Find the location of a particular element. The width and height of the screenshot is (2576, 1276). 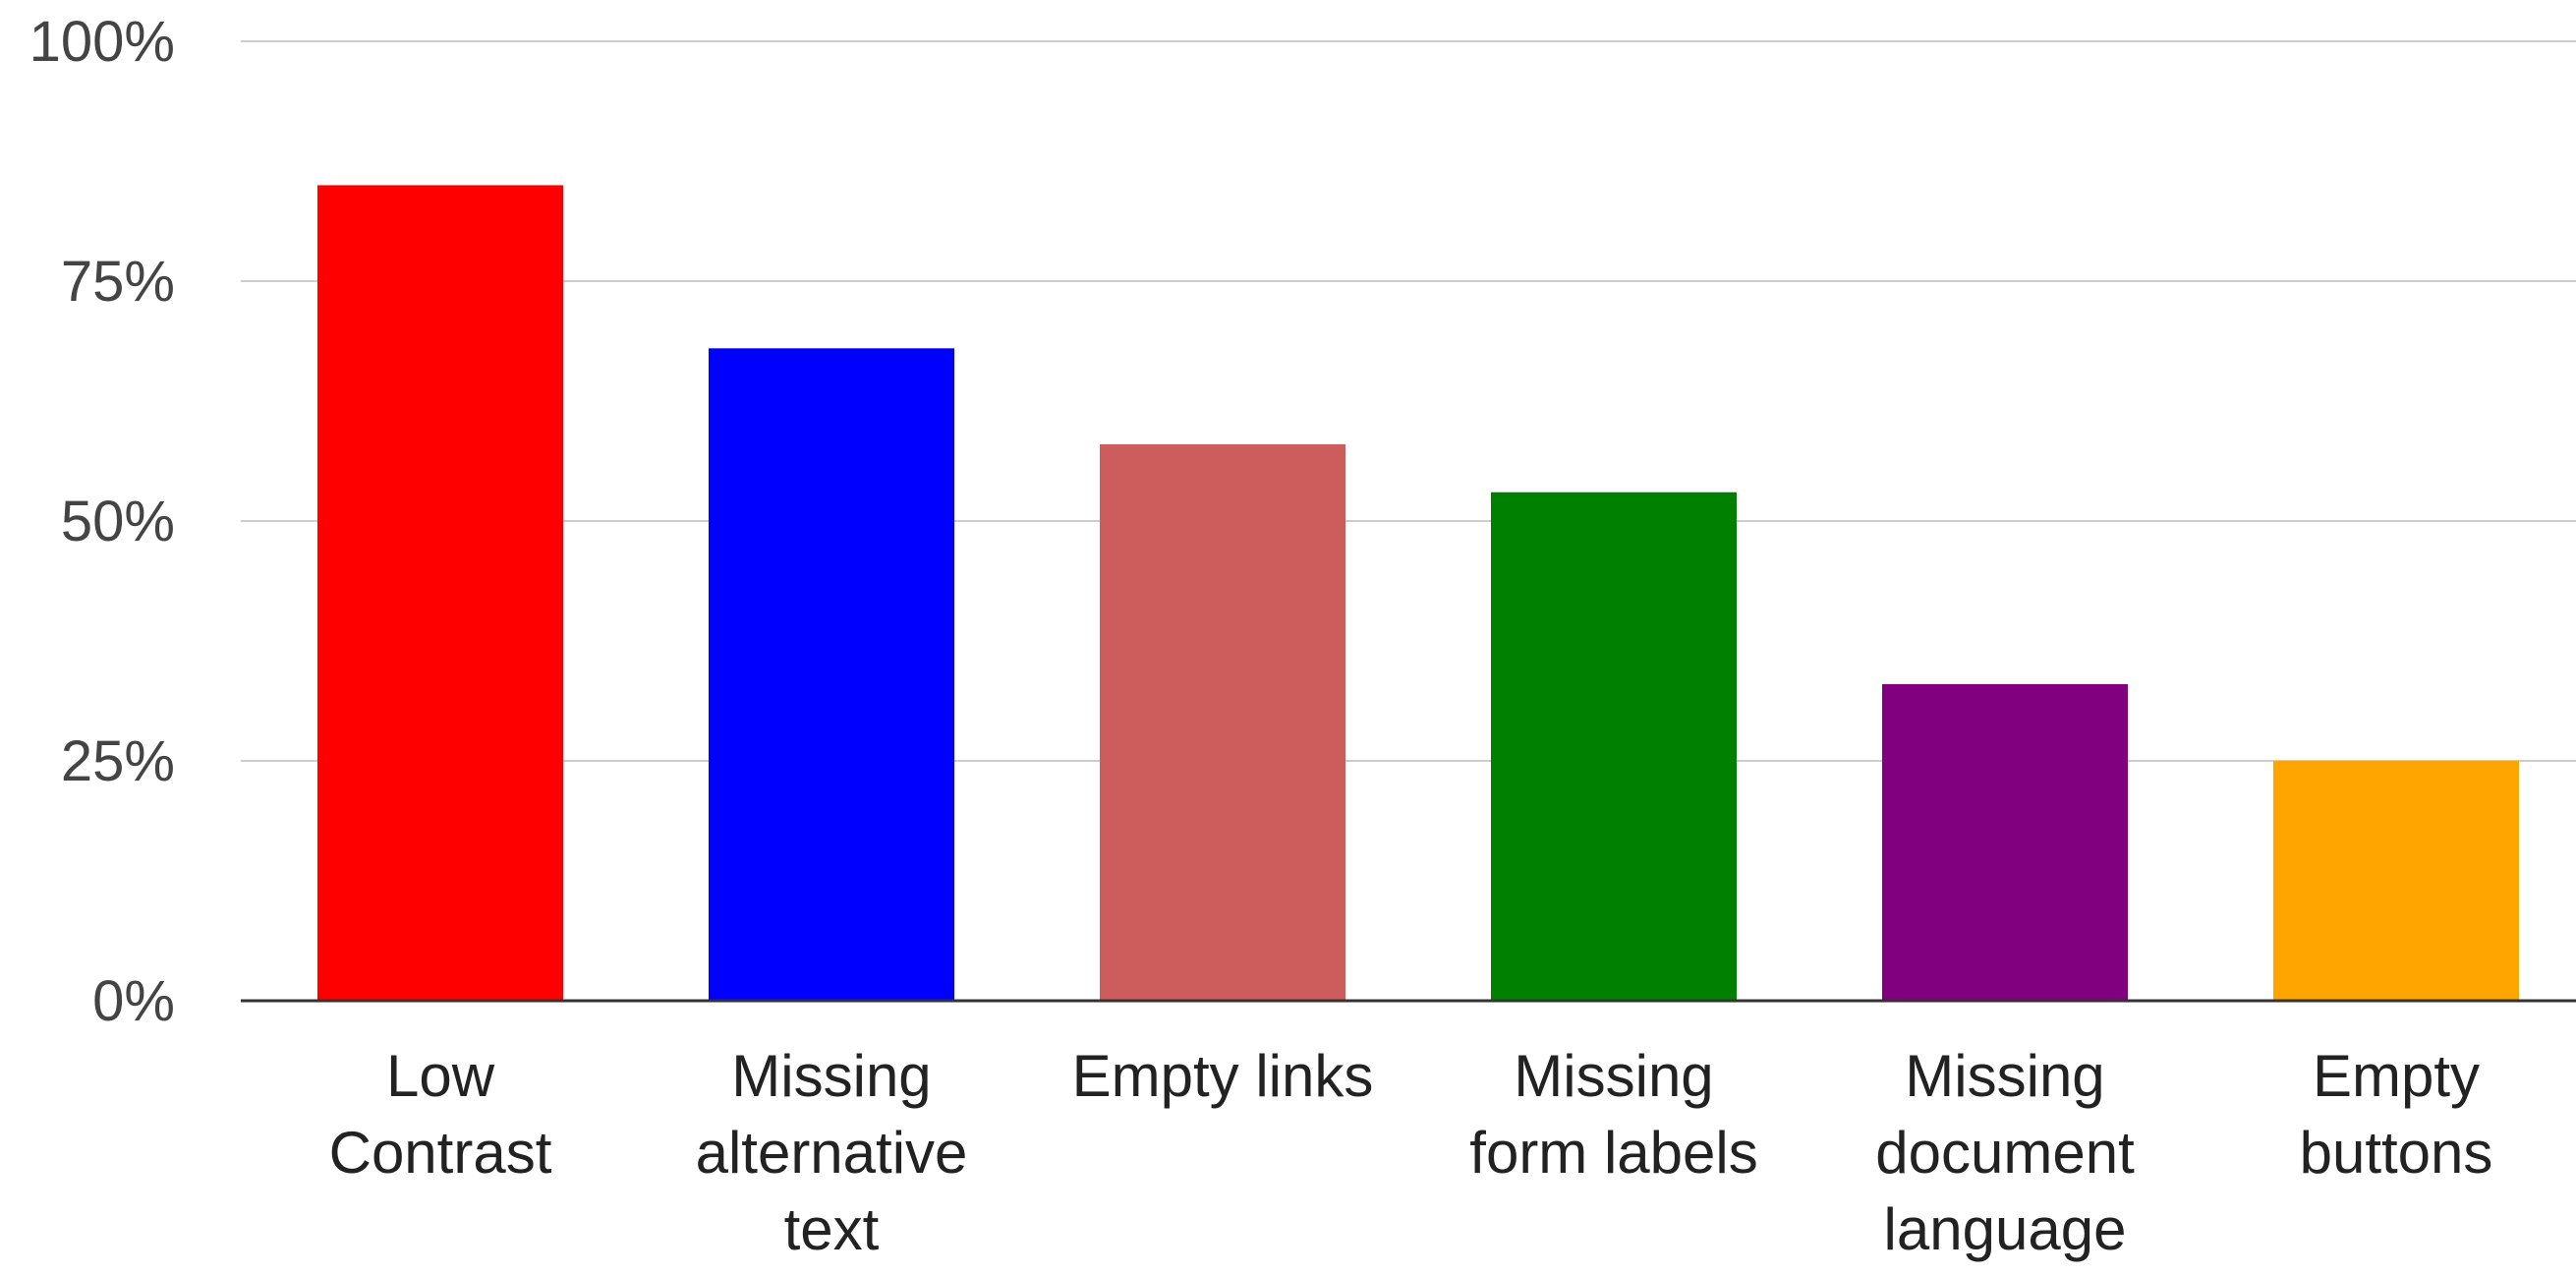

x-category-label-line: document is located at coordinates (2005, 1153).